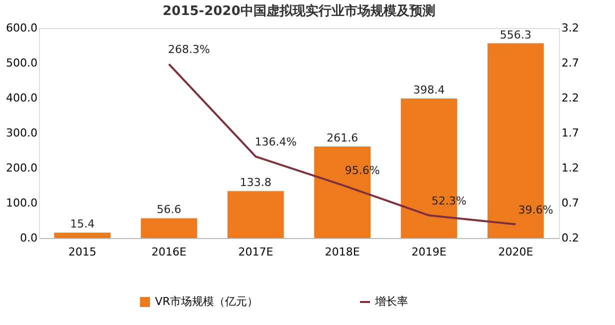 The width and height of the screenshot is (615, 325). What do you see at coordinates (429, 252) in the screenshot?
I see `x-tick-label: 2019E` at bounding box center [429, 252].